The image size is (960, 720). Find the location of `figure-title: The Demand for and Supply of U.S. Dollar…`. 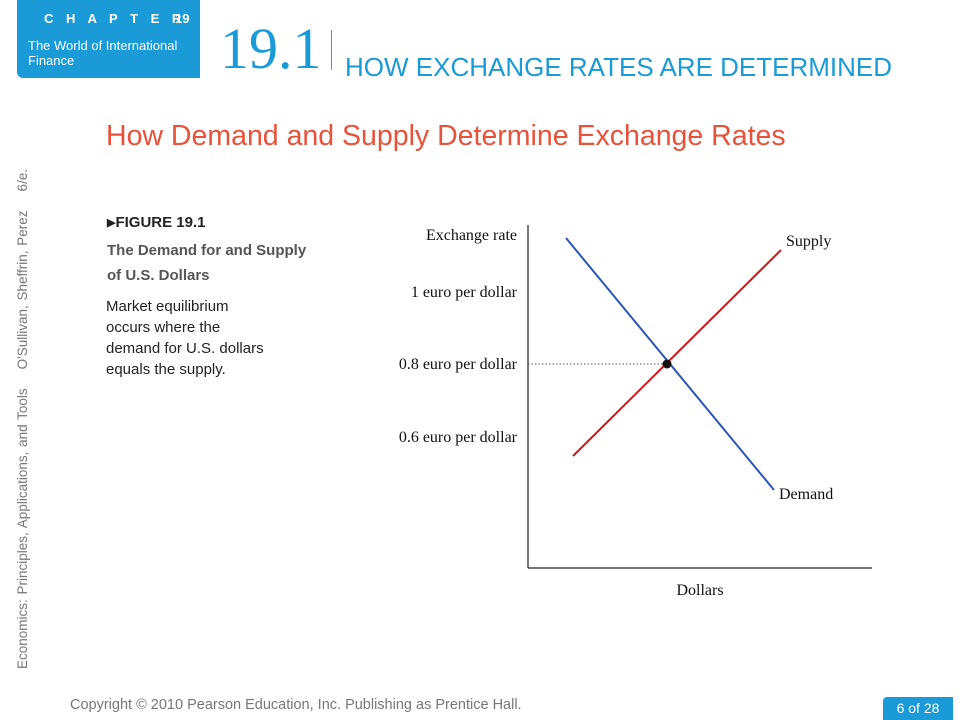

figure-title: The Demand for and Supply of U.S. Dollar… is located at coordinates (207, 263).